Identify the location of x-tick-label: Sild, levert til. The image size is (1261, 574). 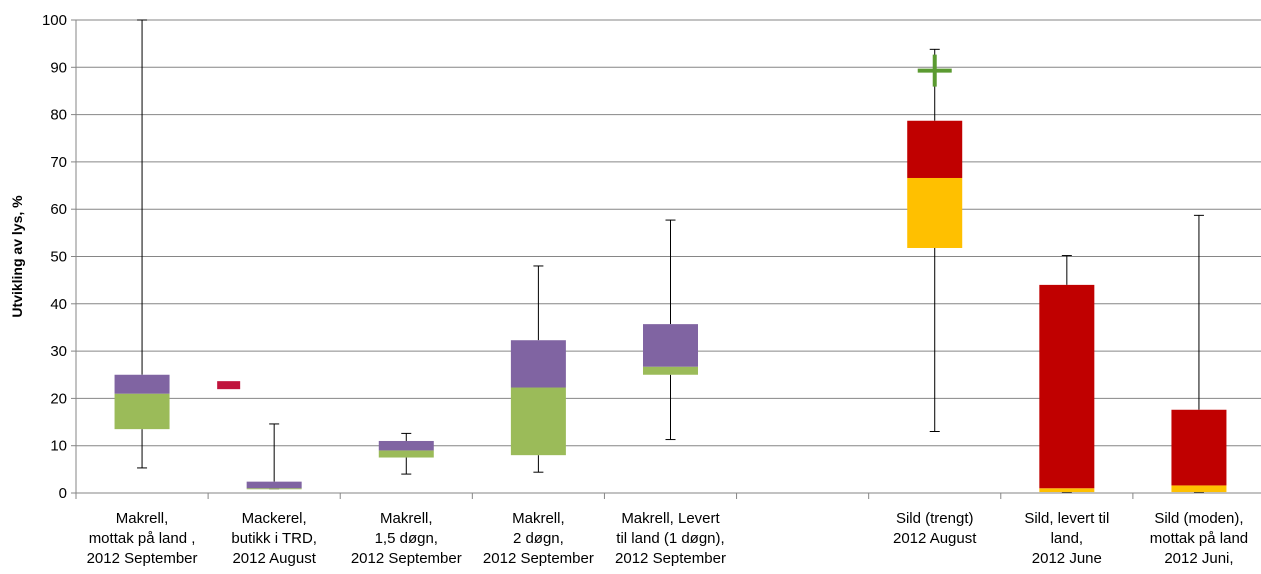
(1066, 518).